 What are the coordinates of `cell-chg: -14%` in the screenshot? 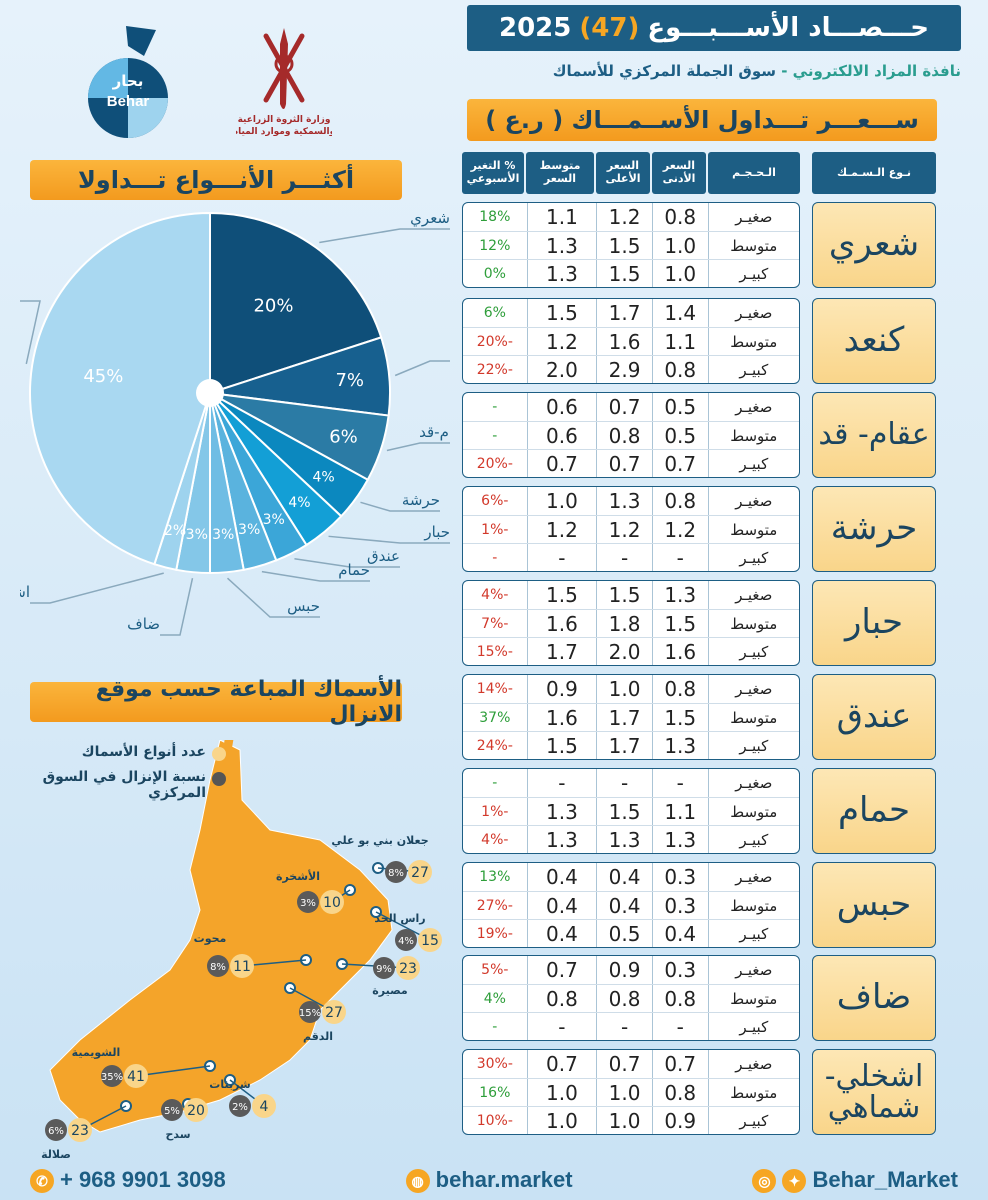 It's located at (494, 689).